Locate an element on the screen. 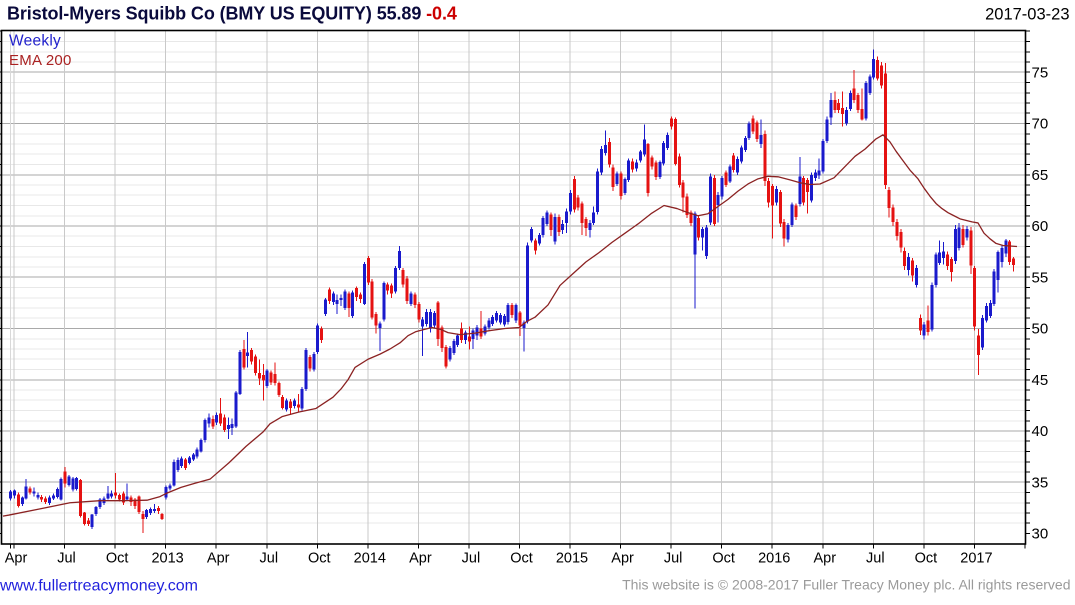 This screenshot has width=1075, height=605. svg-text: 75 is located at coordinates (1040, 73).